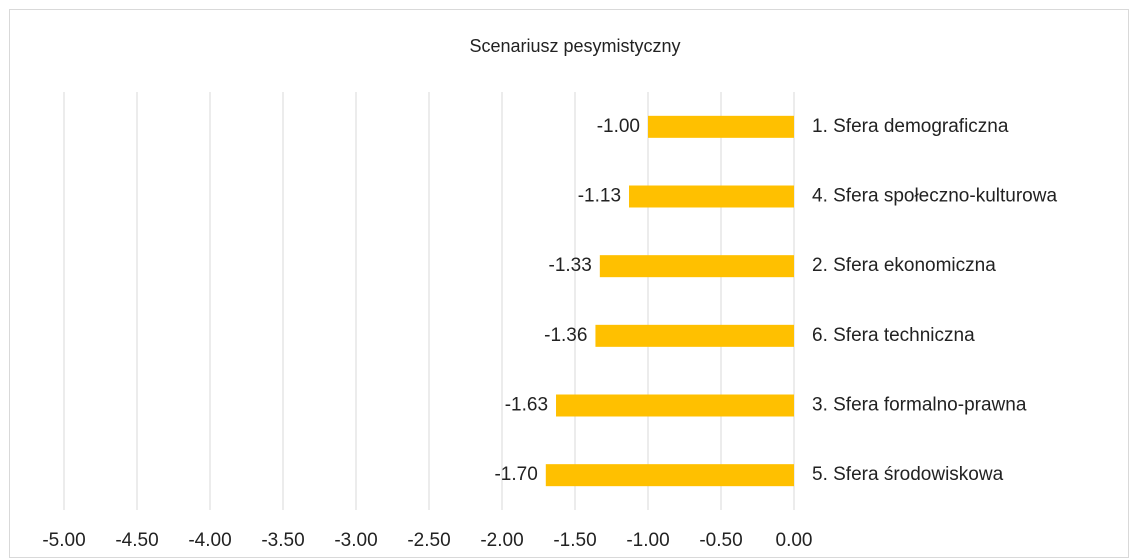 This screenshot has width=1130, height=559. What do you see at coordinates (428, 540) in the screenshot?
I see `x-tick-label: -2.50` at bounding box center [428, 540].